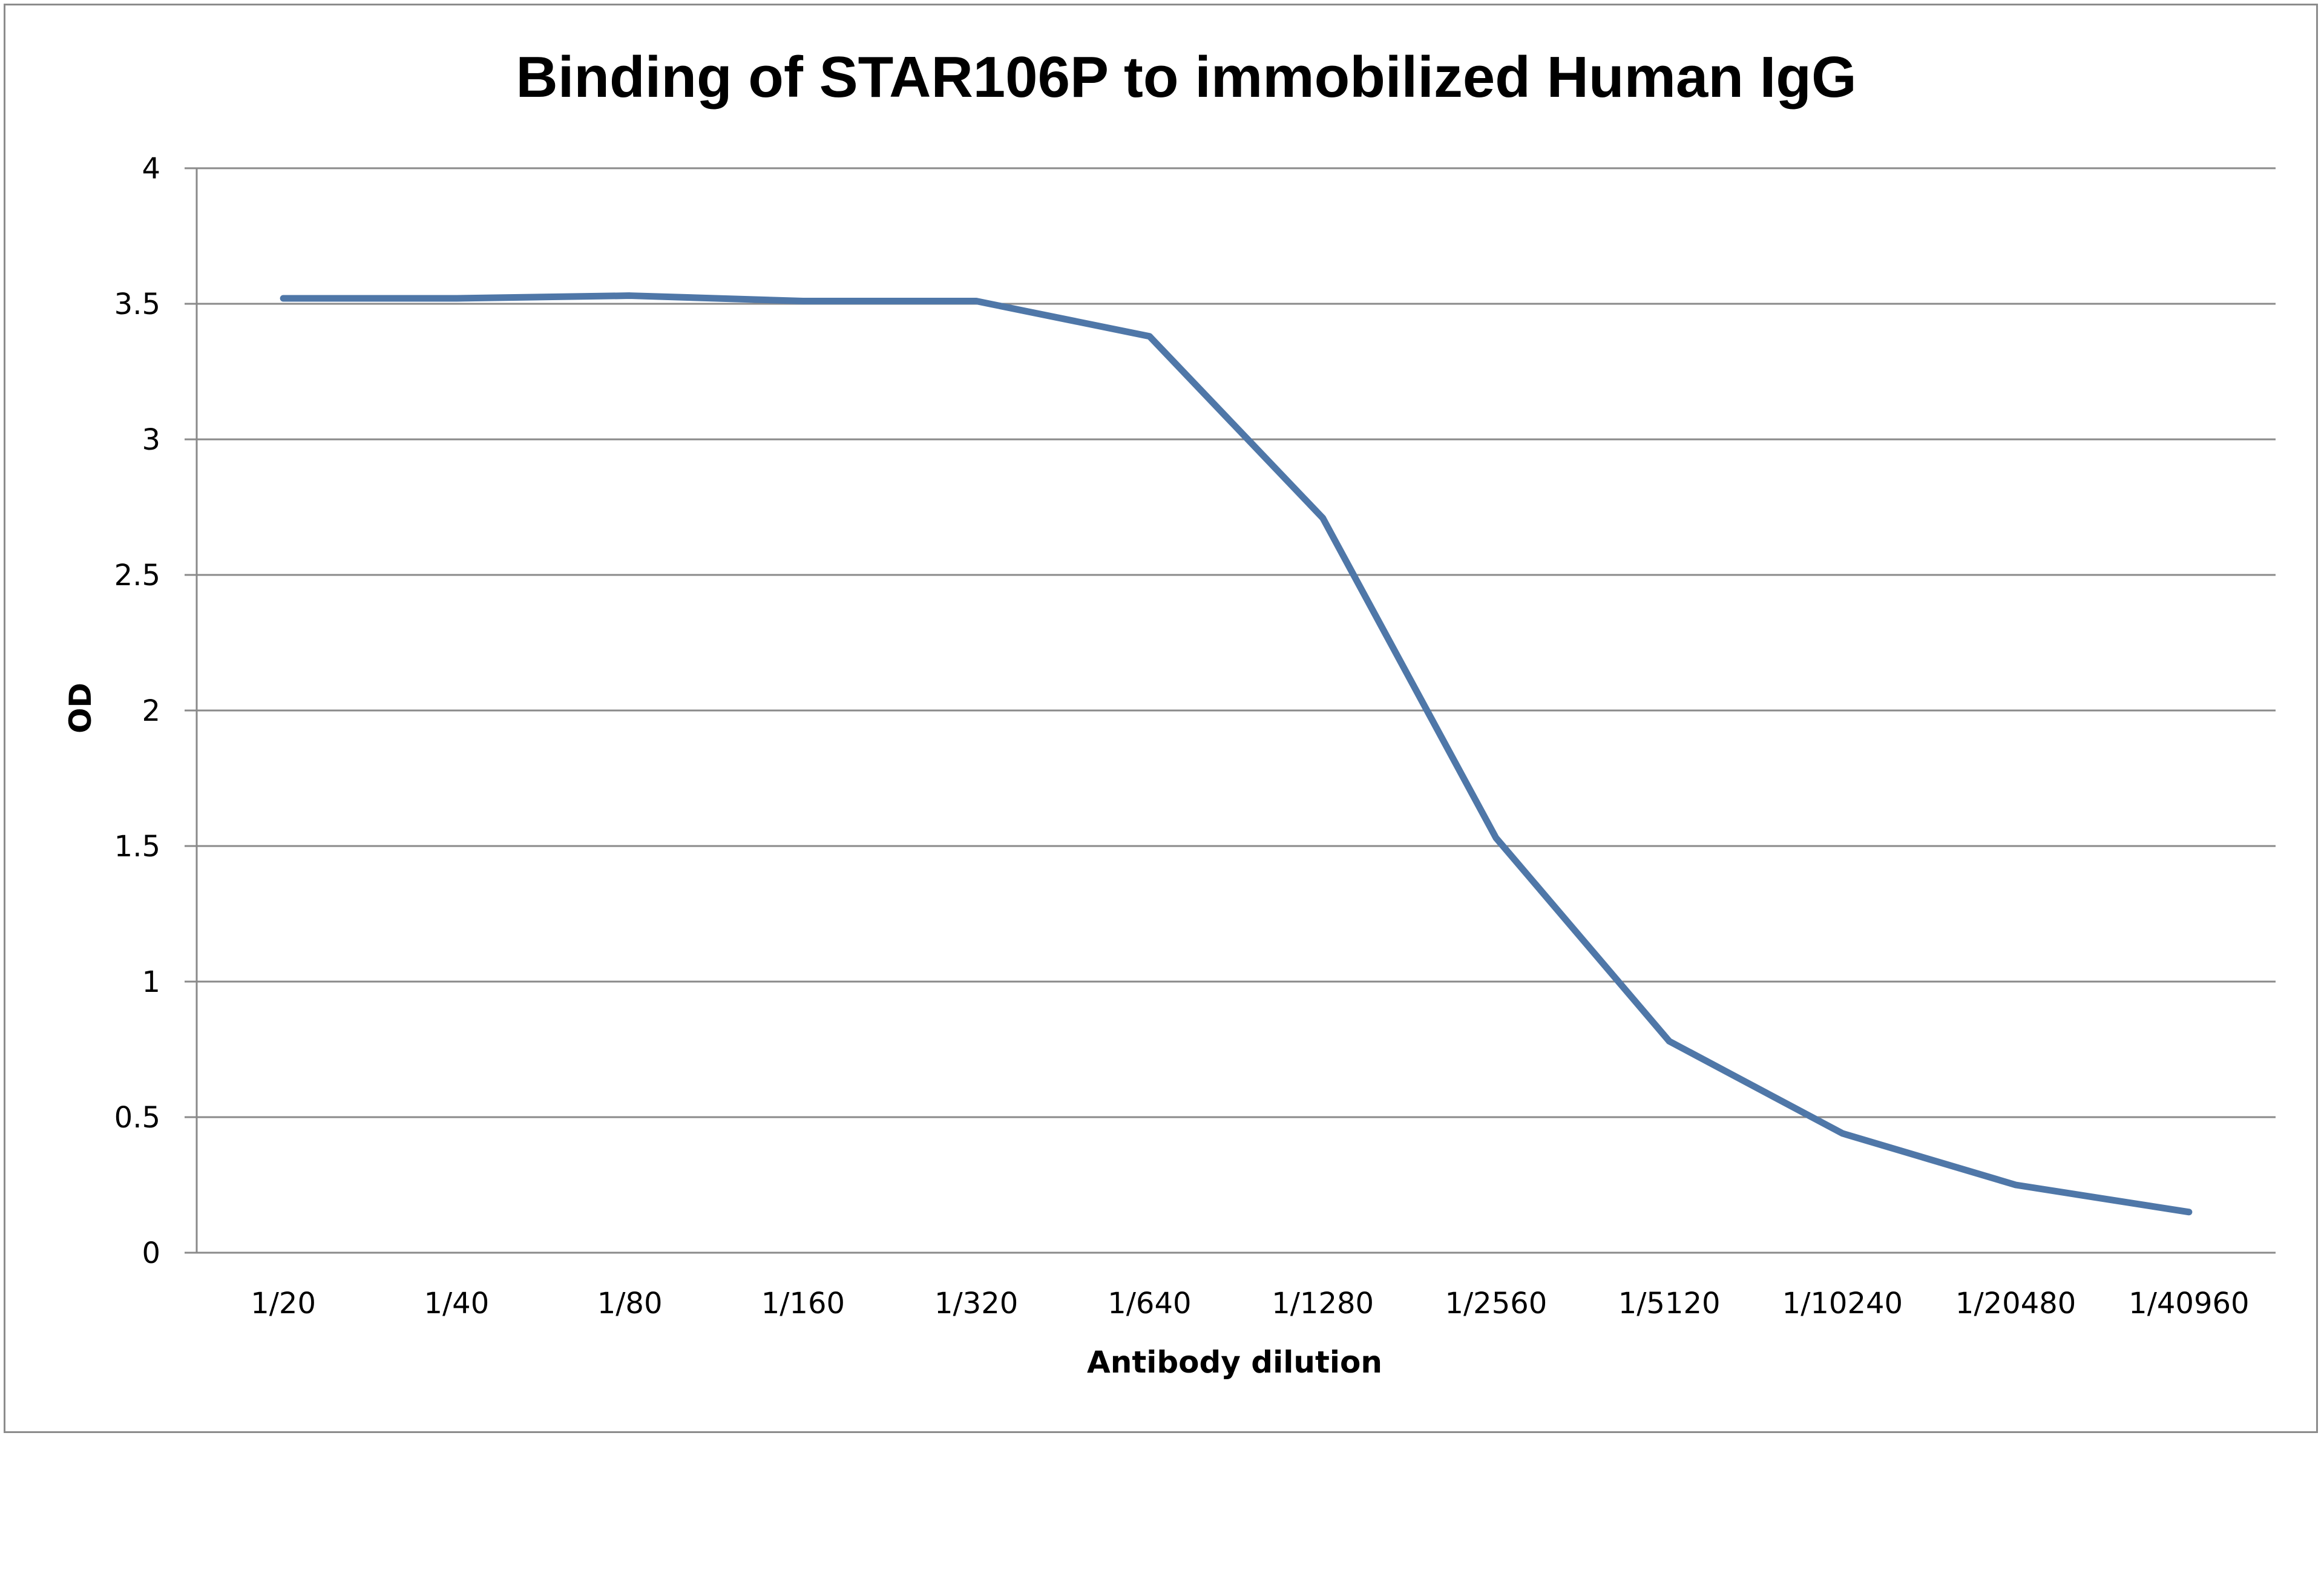  I want to click on x-tick-label: 1/10240, so click(1842, 1303).